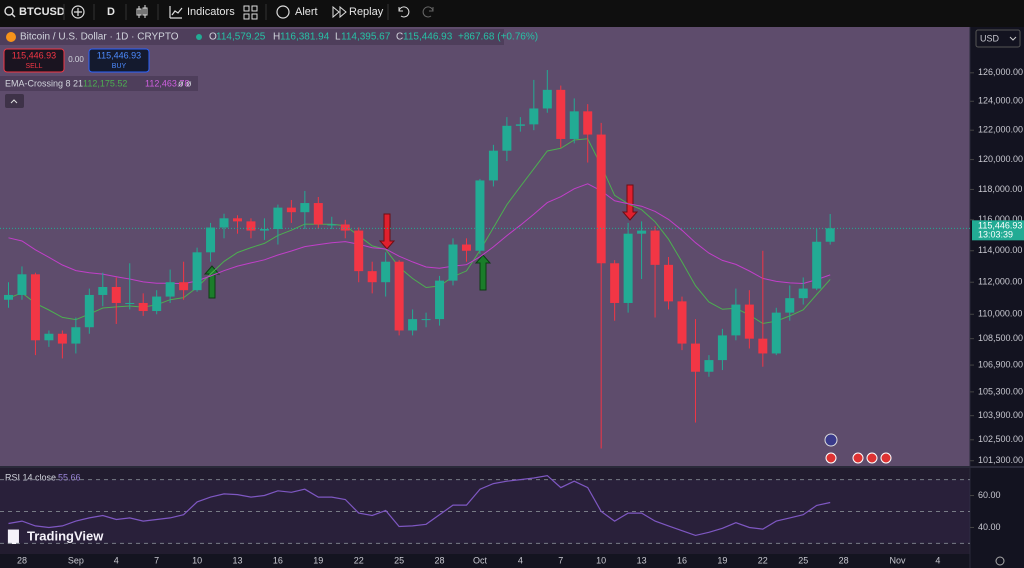 The width and height of the screenshot is (1024, 568). Describe the element at coordinates (42, 12) in the screenshot. I see `symbol: BTCUSD` at that location.